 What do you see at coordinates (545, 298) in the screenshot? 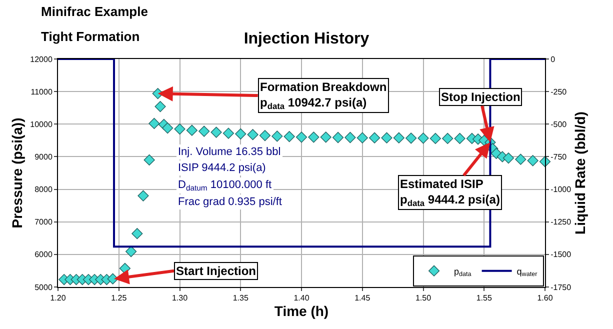
I see `x-tick-label: 1.60` at bounding box center [545, 298].